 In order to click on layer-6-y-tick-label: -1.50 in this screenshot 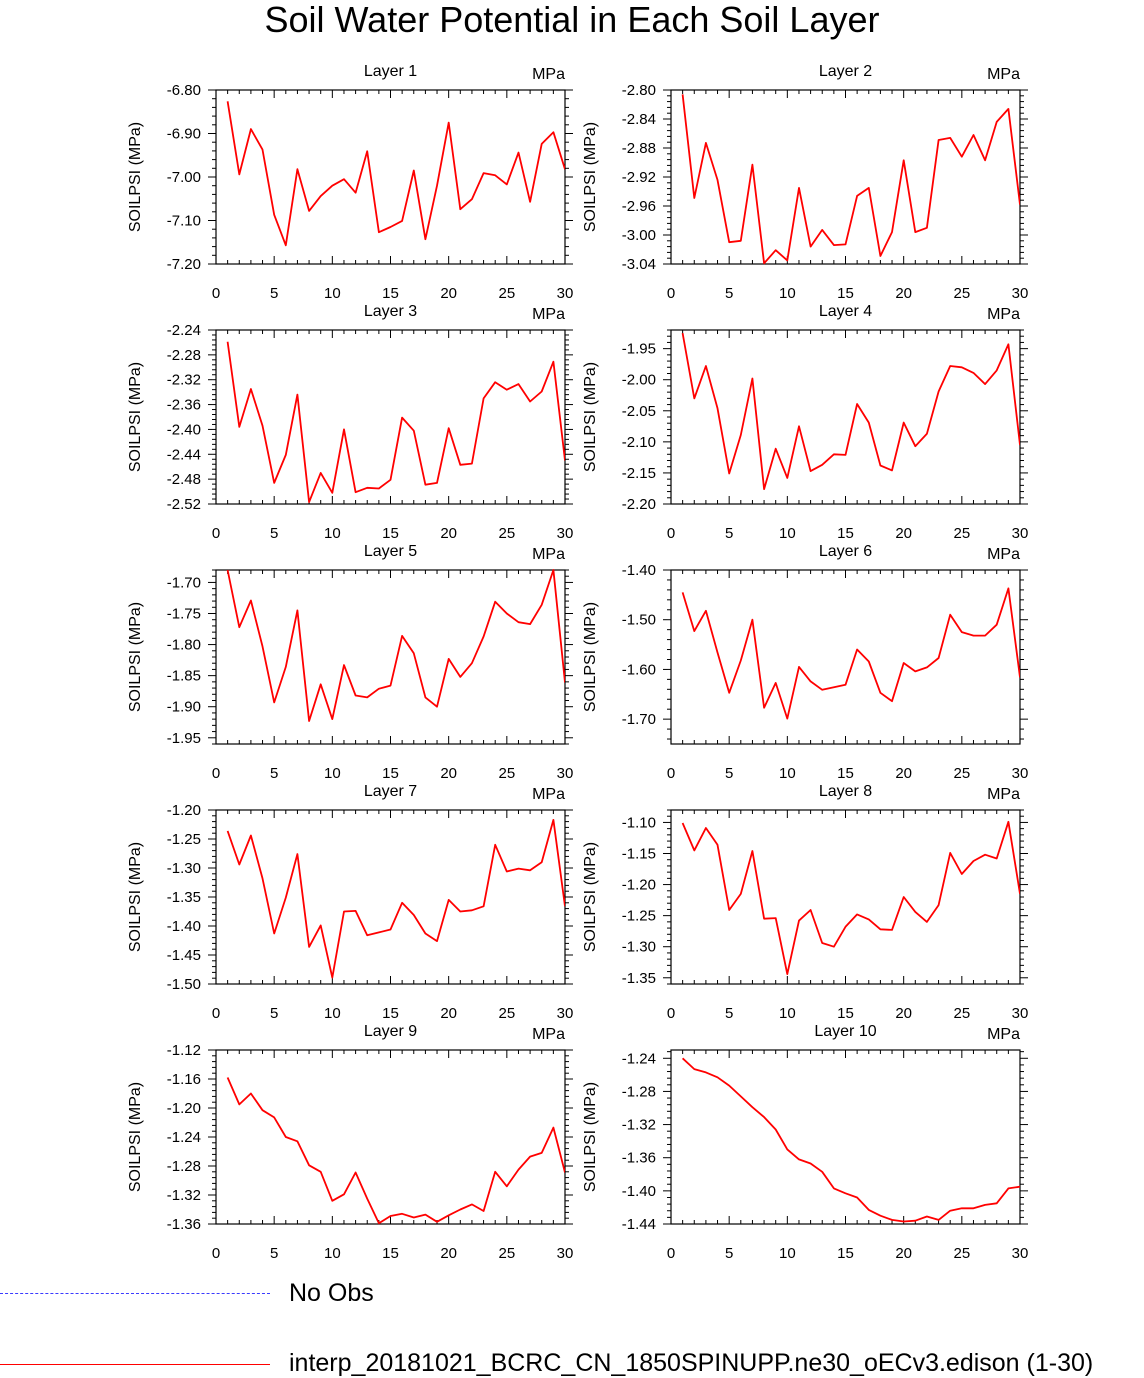, I will do `click(639, 620)`.